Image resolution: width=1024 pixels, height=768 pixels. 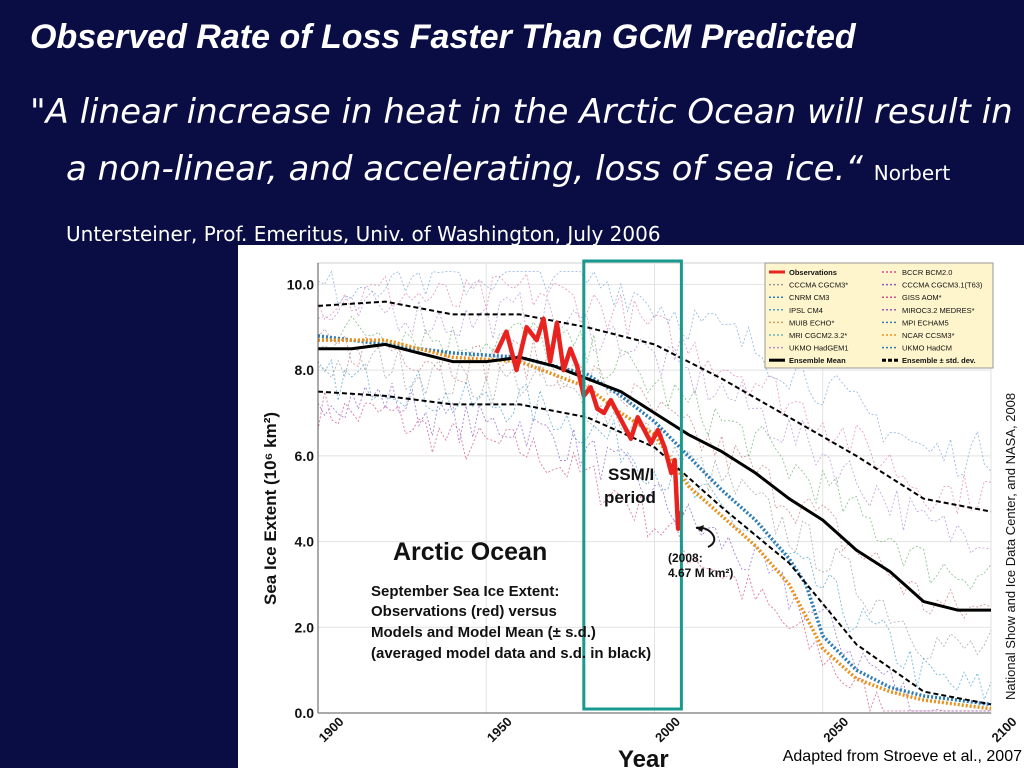 What do you see at coordinates (305, 627) in the screenshot?
I see `y-tick-label-4: 2.0` at bounding box center [305, 627].